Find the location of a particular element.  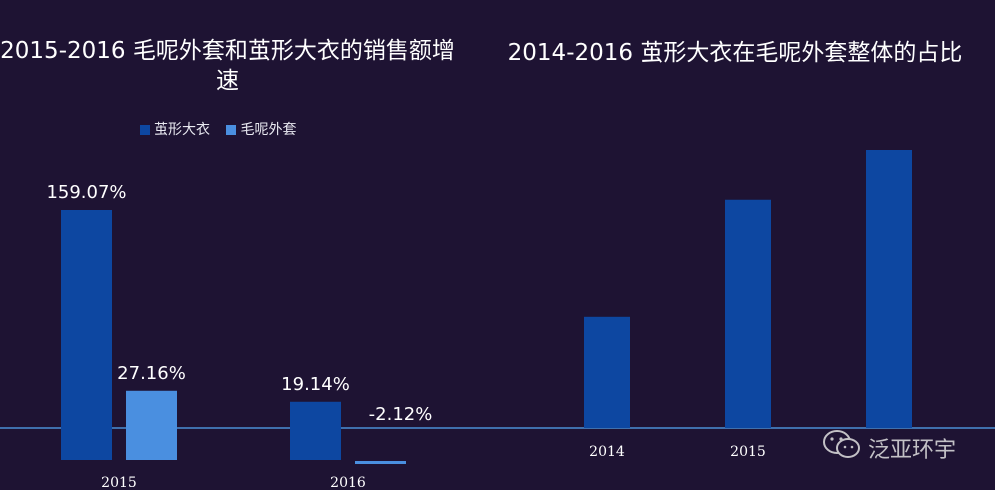

data-label: 19.14% is located at coordinates (315, 384).